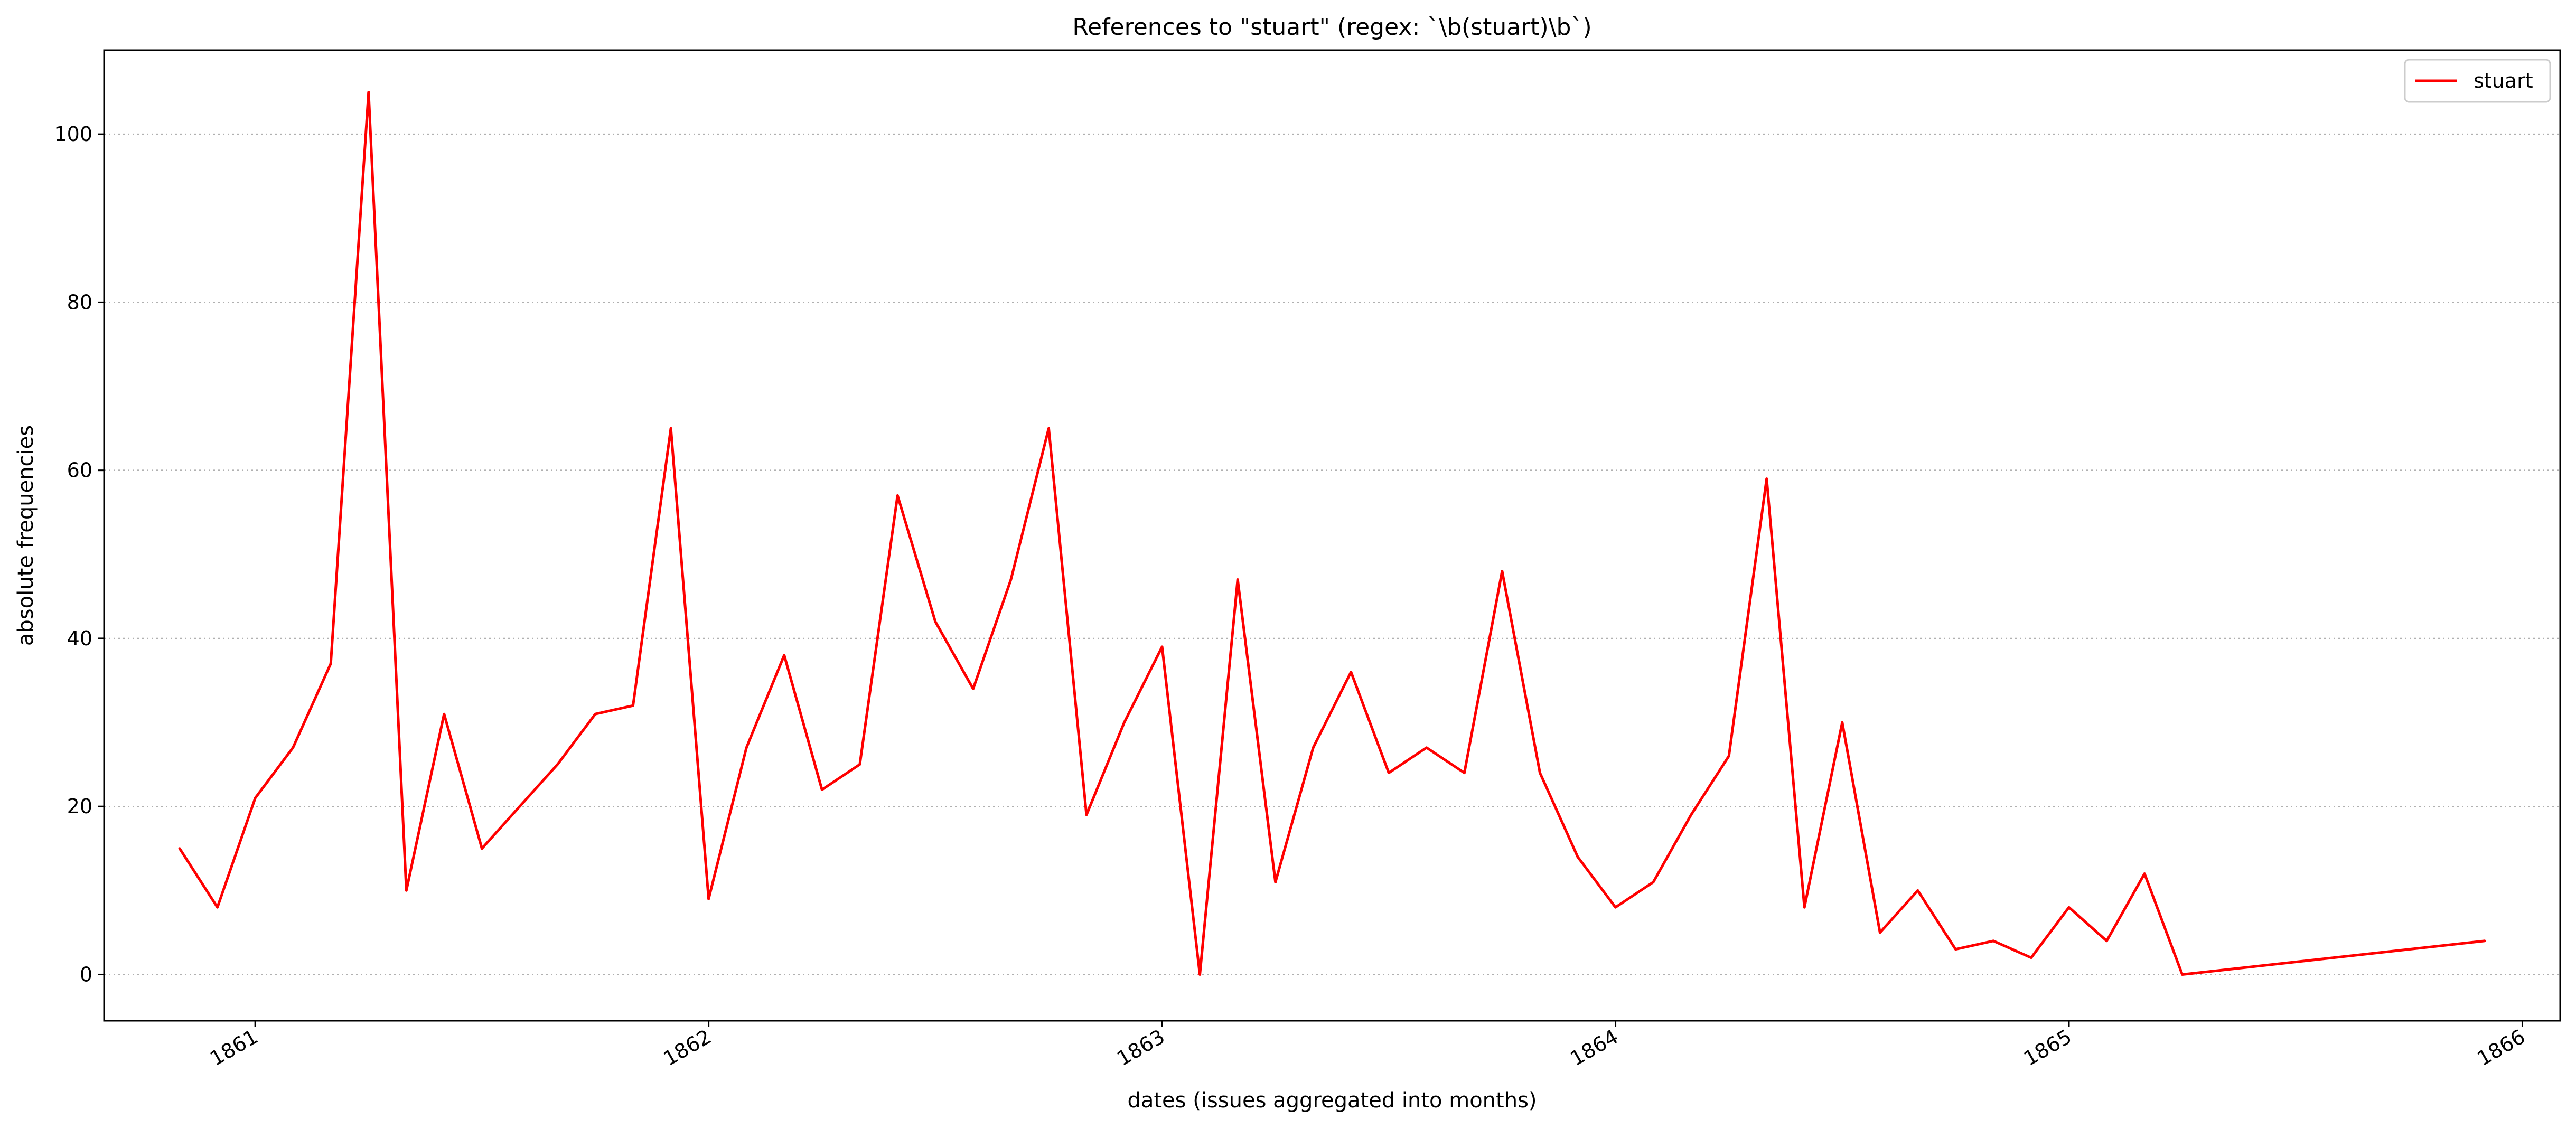 This screenshot has width=2576, height=1129. Describe the element at coordinates (26, 535) in the screenshot. I see `y-axis-label: absolute frequencies` at that location.